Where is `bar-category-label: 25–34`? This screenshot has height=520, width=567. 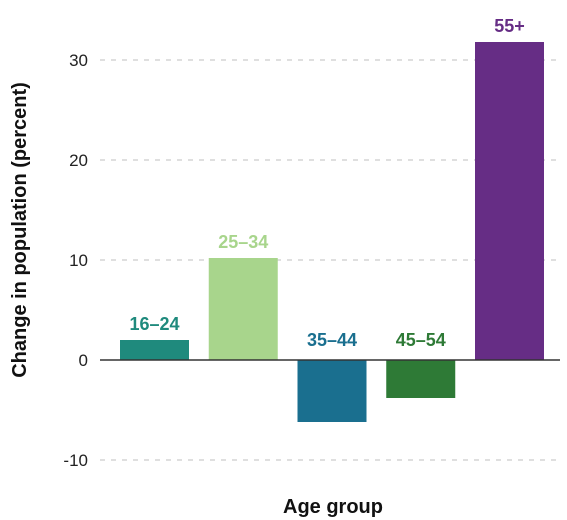 bar-category-label: 25–34 is located at coordinates (243, 242).